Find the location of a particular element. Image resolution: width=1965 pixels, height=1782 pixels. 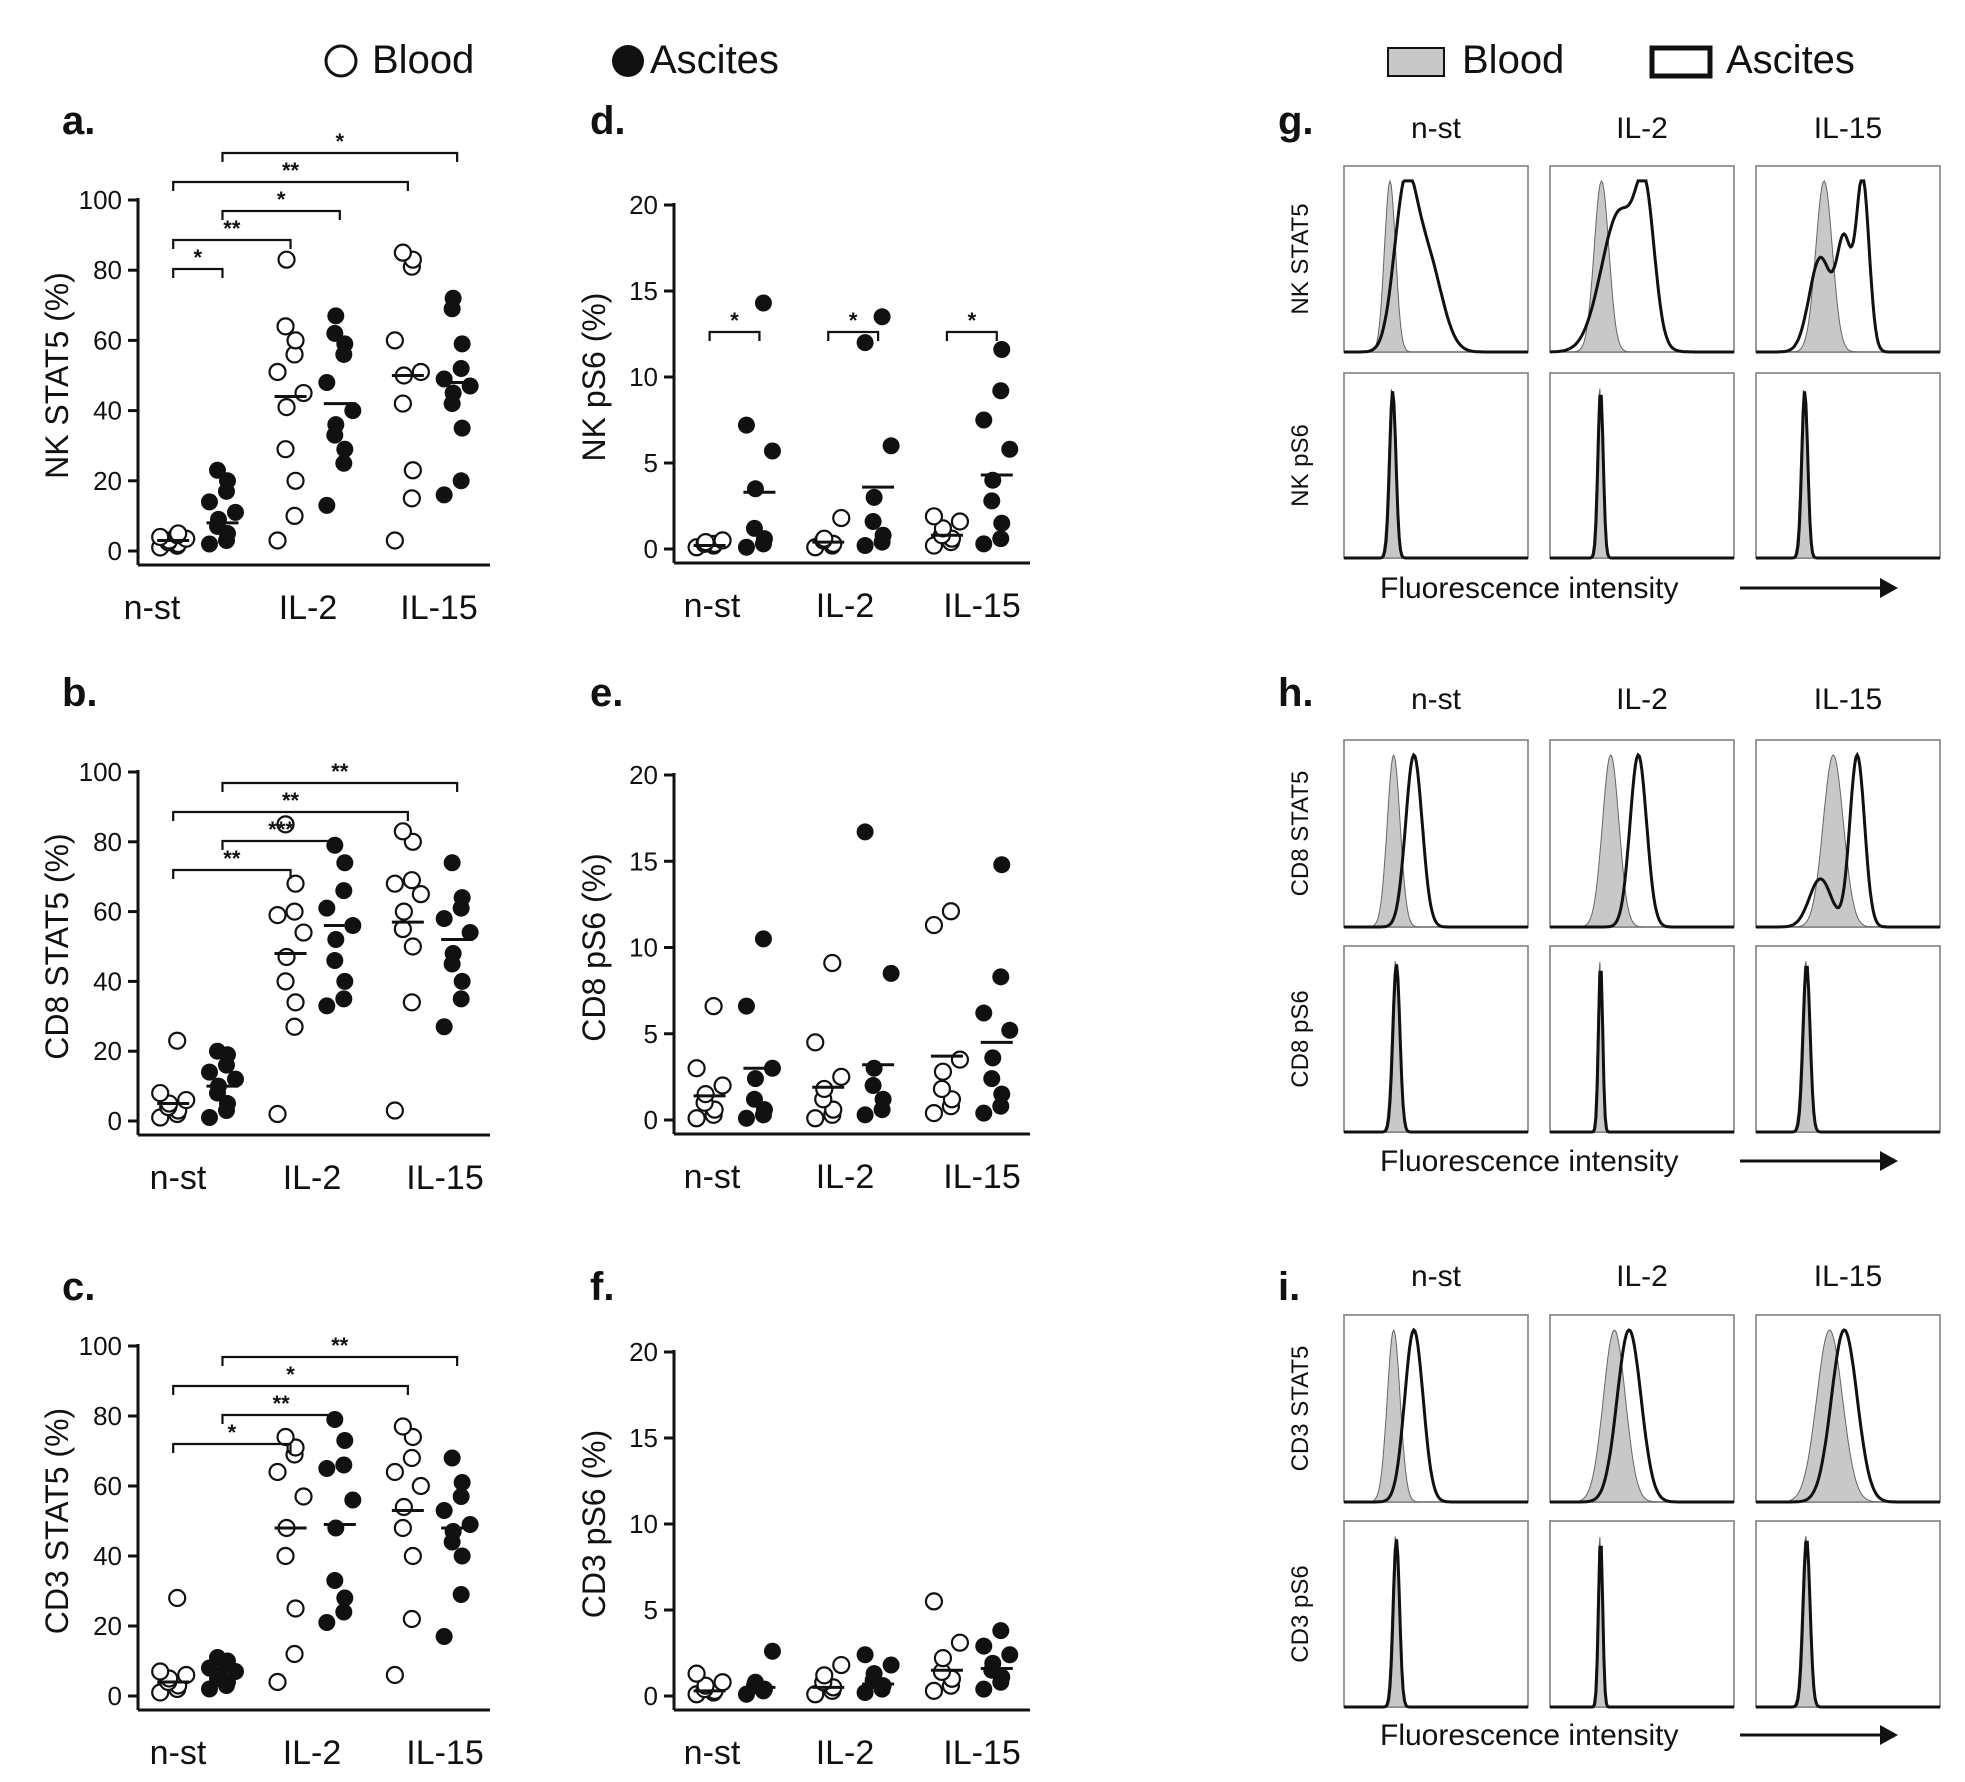

column-title-n-st: n-st is located at coordinates (1436, 1276).